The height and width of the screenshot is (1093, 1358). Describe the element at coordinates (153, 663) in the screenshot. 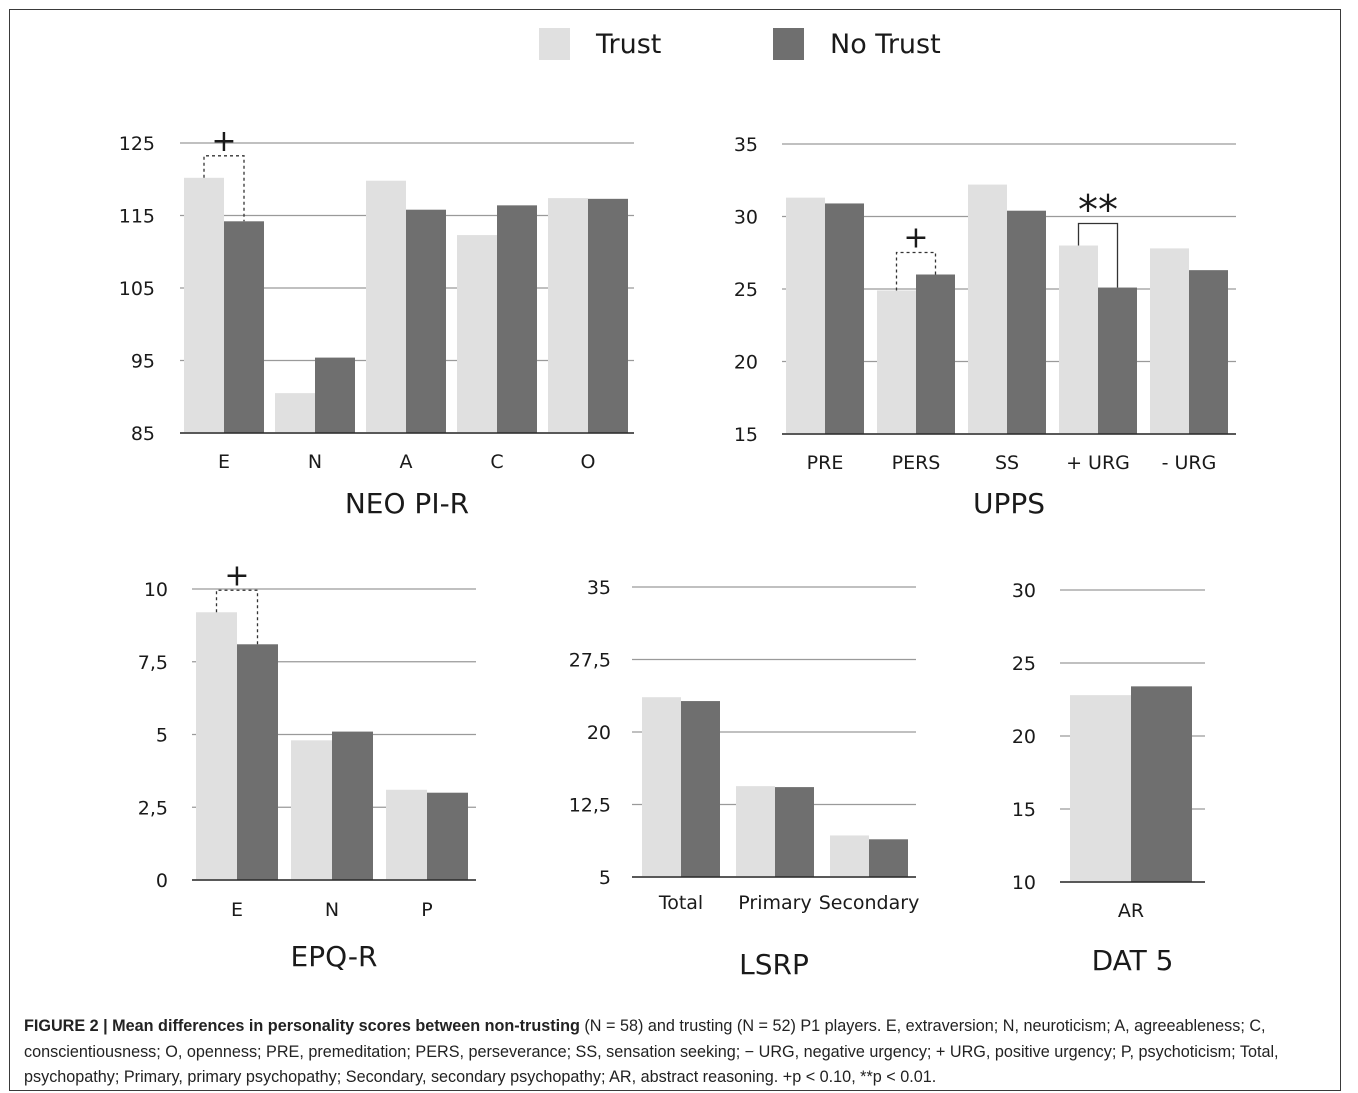

I see `y-tick-label: 7,5` at that location.